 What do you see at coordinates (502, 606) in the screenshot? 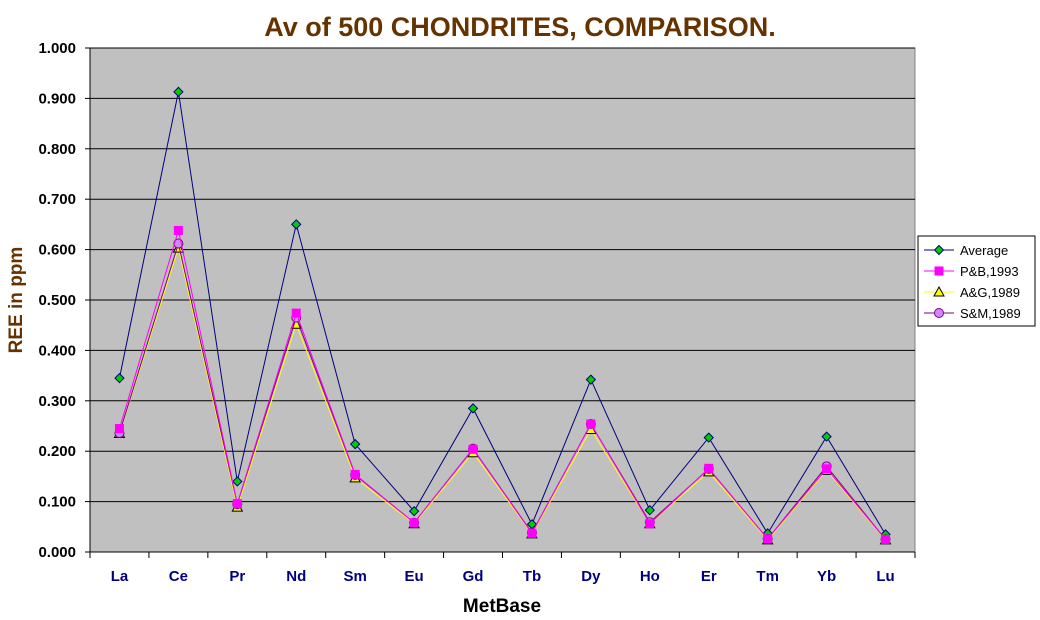
I see `x-axis-title: MetBase` at bounding box center [502, 606].